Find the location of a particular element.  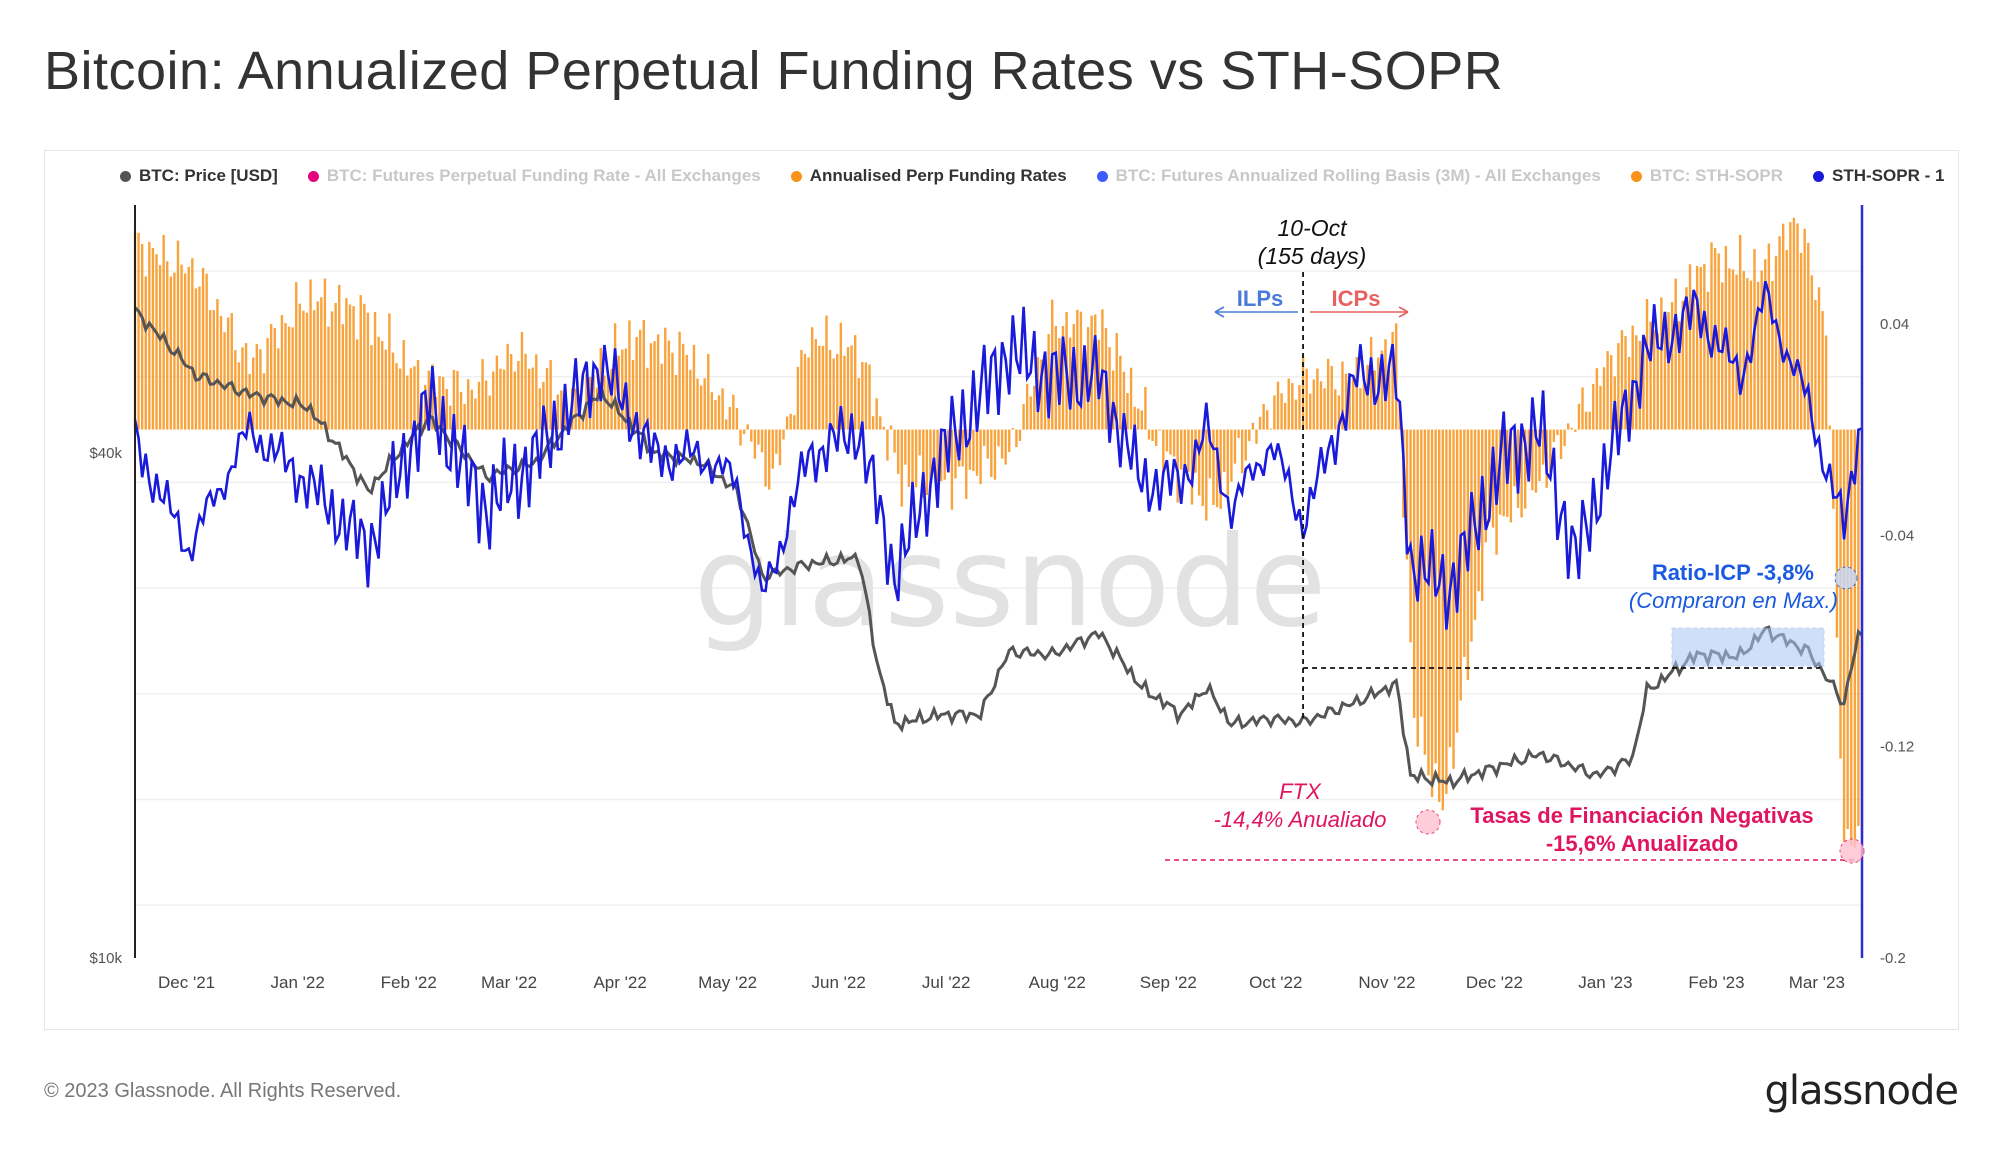

legend-item-sth-sopr-minus-1: STH-SOPR - 1 is located at coordinates (1878, 176).